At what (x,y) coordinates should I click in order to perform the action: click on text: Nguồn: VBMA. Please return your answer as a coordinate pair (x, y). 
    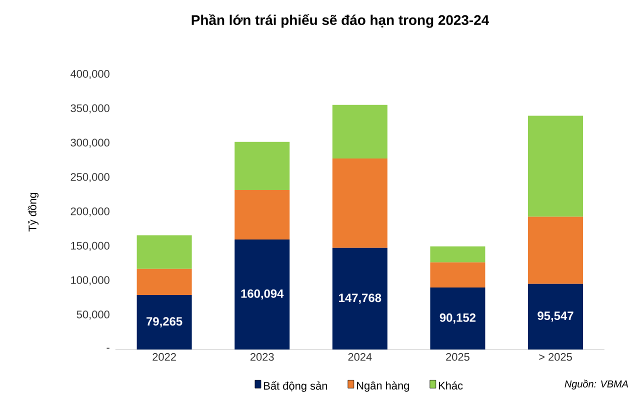
    Looking at the image, I should click on (596, 385).